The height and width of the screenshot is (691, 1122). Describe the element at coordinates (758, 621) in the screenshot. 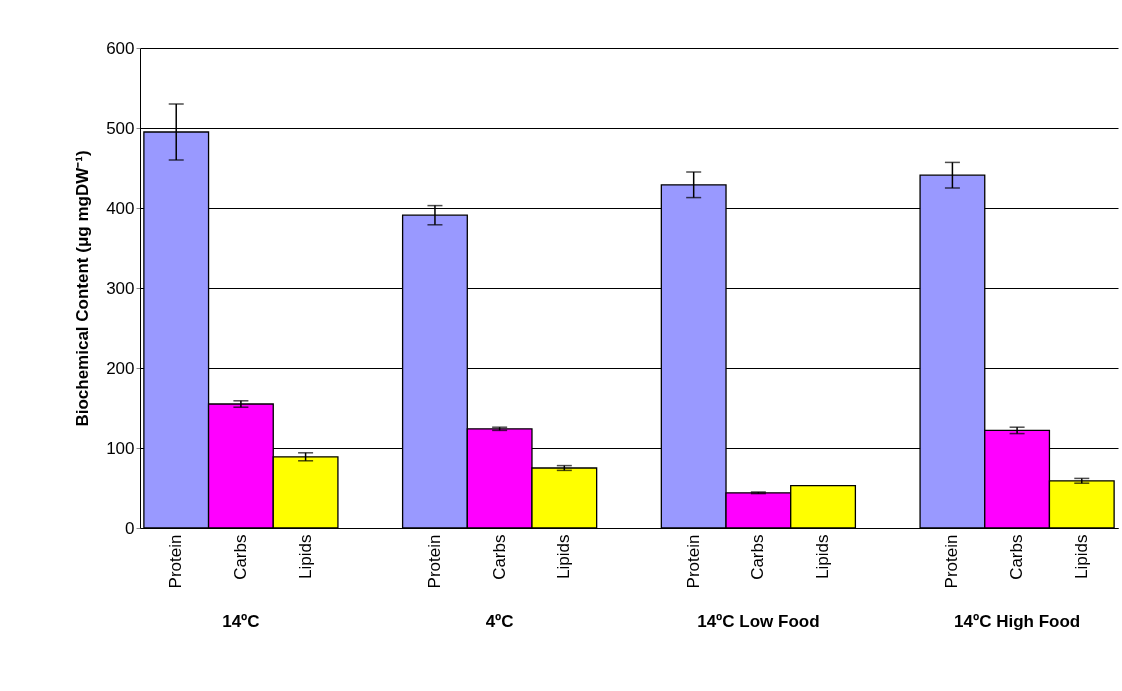

I see `text: 14ºC Low Food` at that location.